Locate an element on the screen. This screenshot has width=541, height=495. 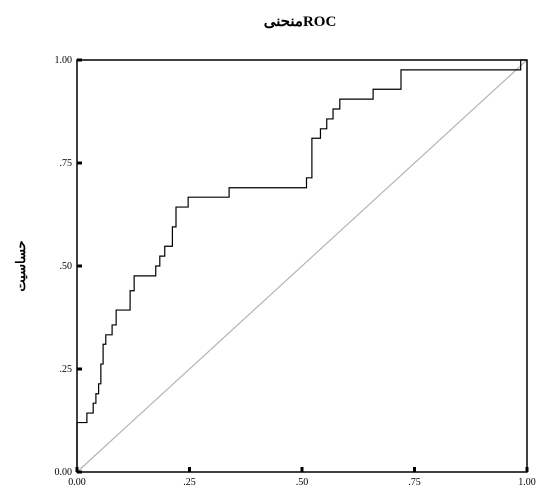
y-tick-label: .50 is located at coordinates (66, 266).